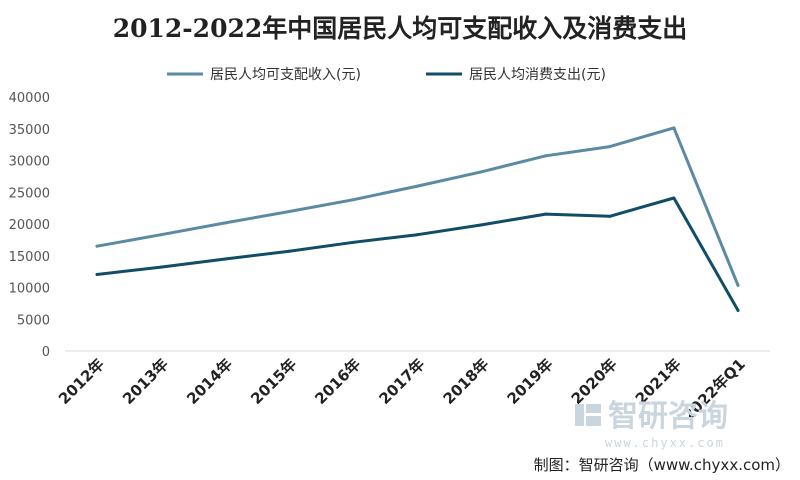 The width and height of the screenshot is (800, 480). I want to click on y-axis: 0 5000 10000 15000 20000 25000 30000 35000 40000, so click(29, 225).